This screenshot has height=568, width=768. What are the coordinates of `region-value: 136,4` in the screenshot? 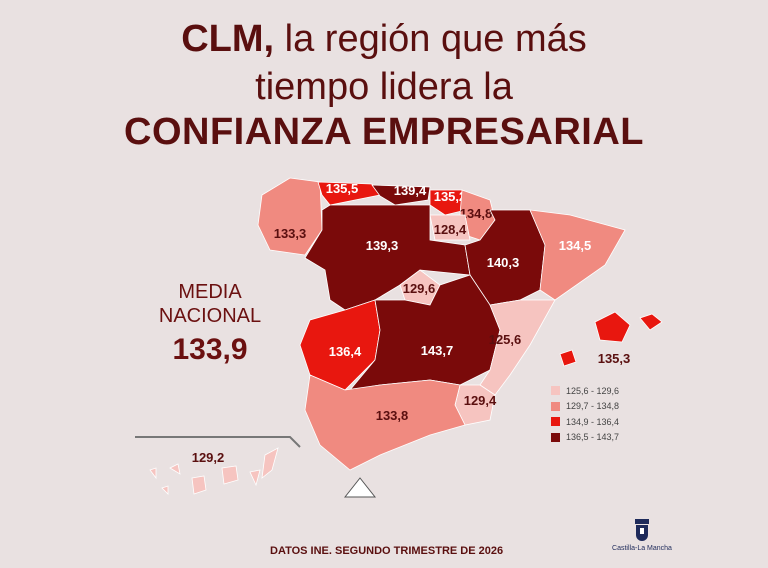 It's located at (345, 351).